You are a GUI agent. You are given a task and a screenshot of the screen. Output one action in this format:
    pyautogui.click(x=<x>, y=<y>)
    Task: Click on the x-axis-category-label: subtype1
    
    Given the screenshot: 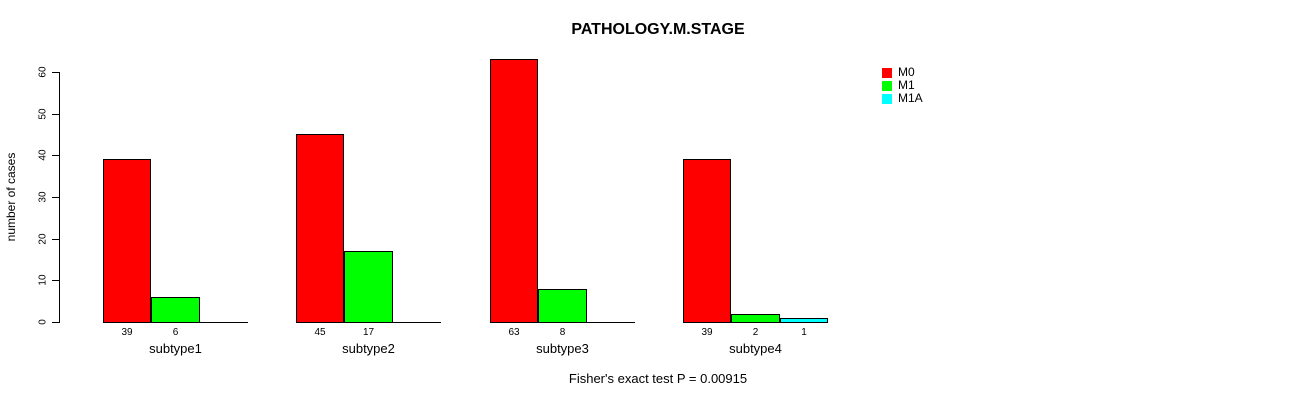 What is the action you would take?
    pyautogui.click(x=175, y=348)
    